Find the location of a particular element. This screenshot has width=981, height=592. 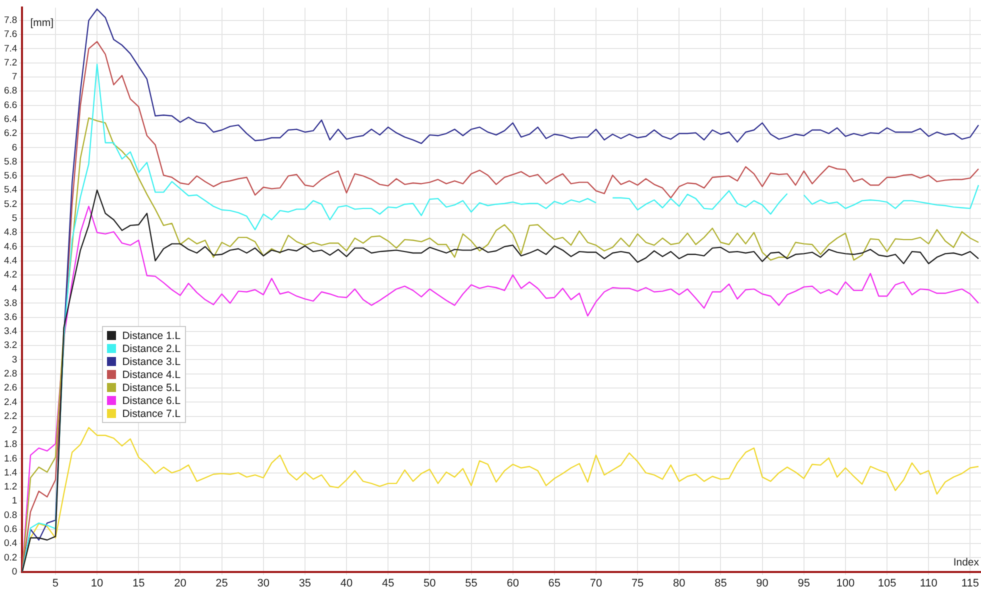

x-tick-label: 100 is located at coordinates (845, 583).